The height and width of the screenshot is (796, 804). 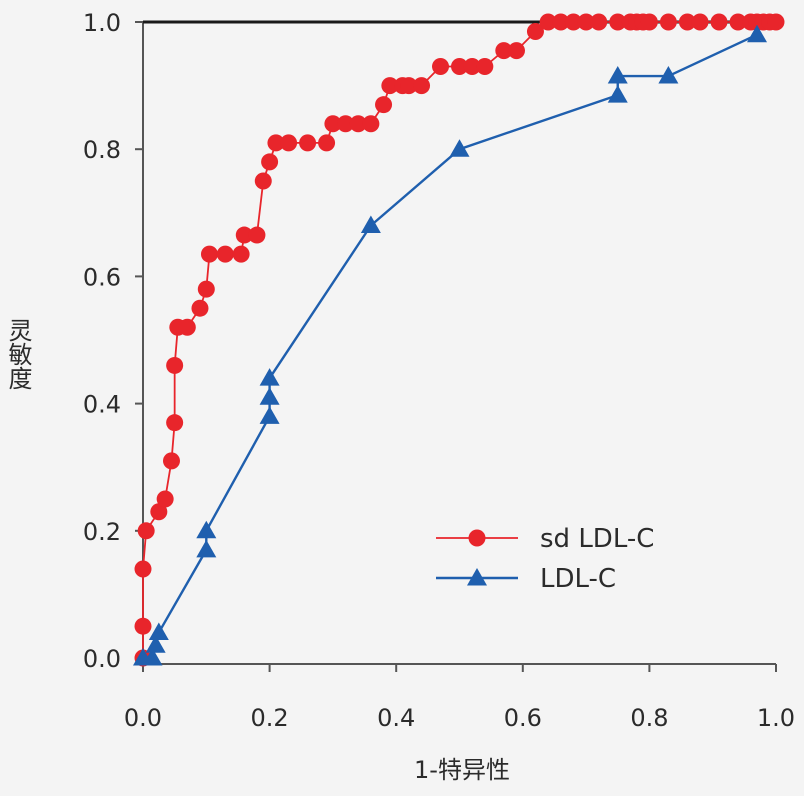 I want to click on x-axis-title: 1-特异性, so click(x=462, y=770).